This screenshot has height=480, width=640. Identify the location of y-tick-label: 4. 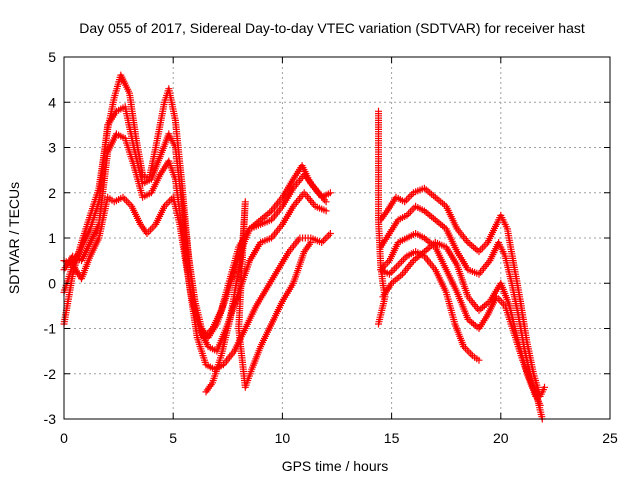
(52, 102).